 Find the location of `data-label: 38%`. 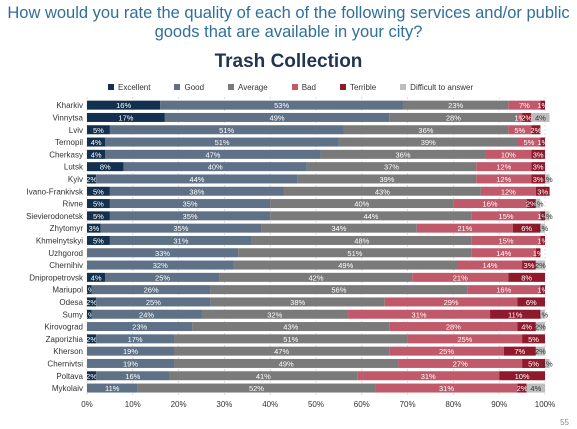

data-label: 38% is located at coordinates (196, 191).